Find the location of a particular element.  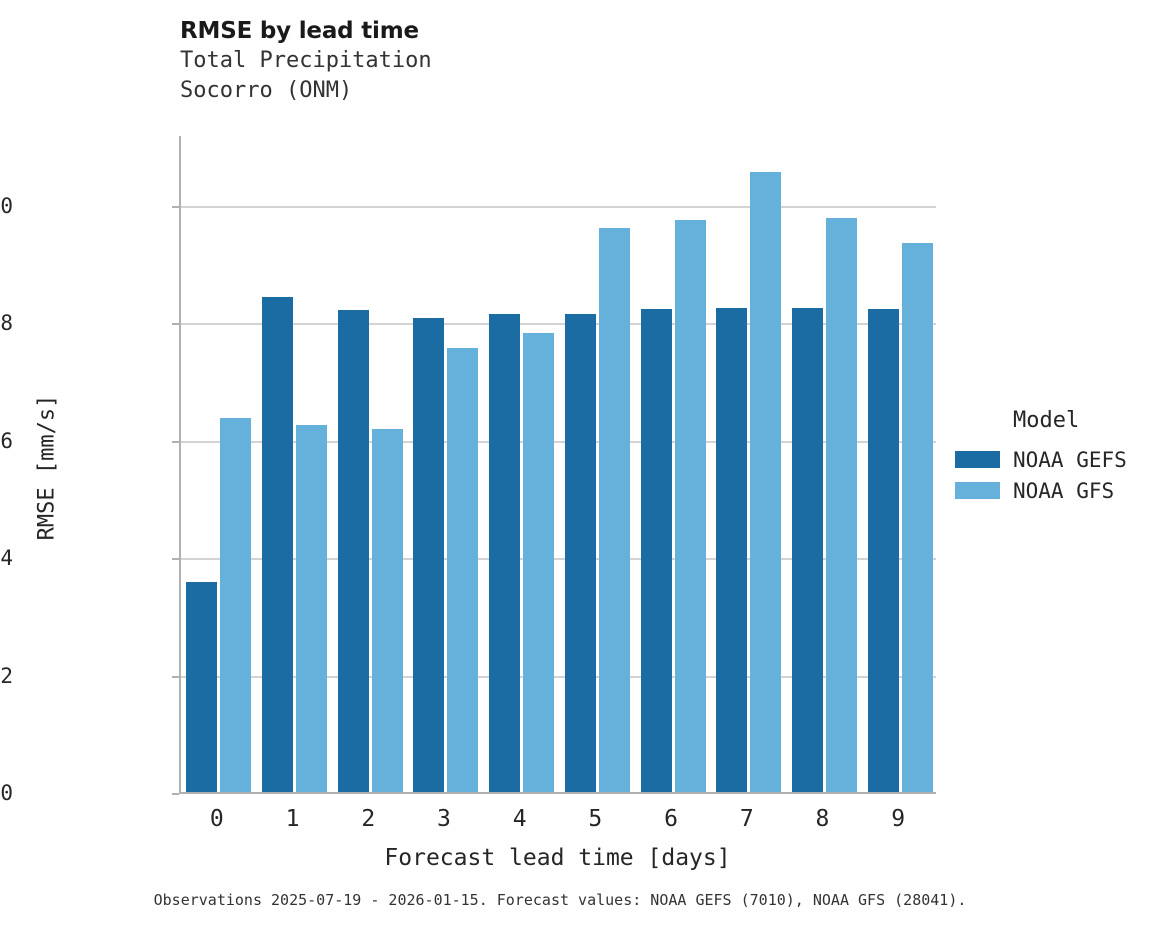

y-tick-label: 0.00000 is located at coordinates (6, 793).